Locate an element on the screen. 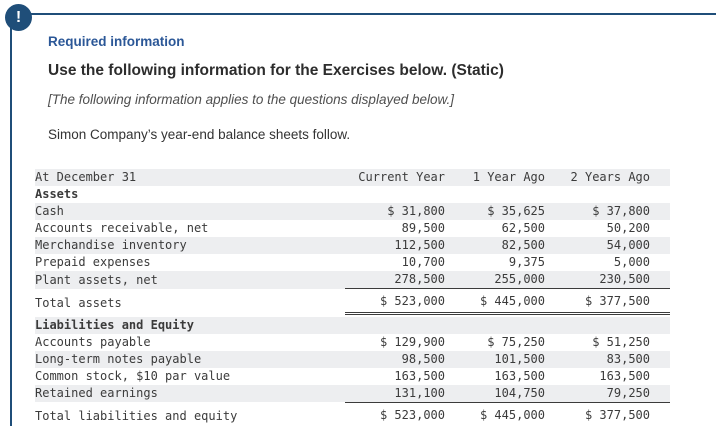 The image size is (716, 426). table-spacer is located at coordinates (352, 315).